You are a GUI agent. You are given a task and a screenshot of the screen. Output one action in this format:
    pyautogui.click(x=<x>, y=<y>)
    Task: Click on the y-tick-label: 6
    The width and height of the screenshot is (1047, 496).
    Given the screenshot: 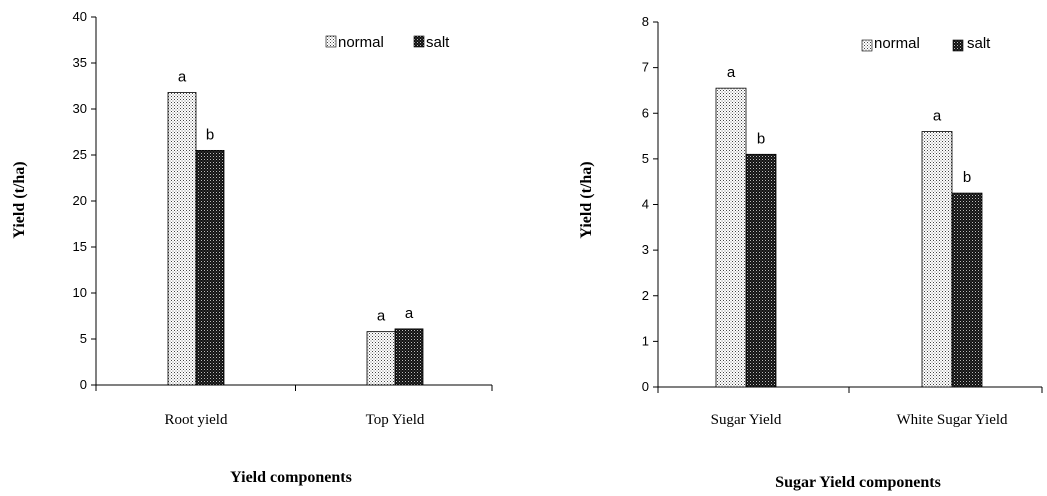 What is the action you would take?
    pyautogui.click(x=645, y=112)
    